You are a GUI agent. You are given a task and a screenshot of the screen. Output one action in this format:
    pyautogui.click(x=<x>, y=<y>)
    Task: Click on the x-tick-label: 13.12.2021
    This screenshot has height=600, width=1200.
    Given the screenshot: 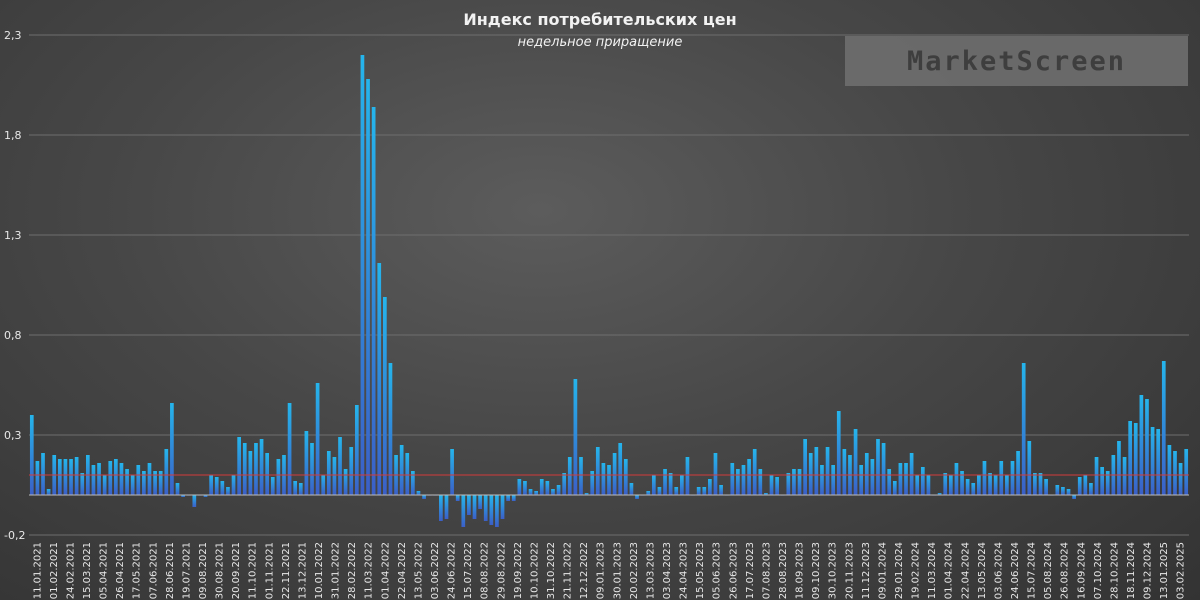 What is the action you would take?
    pyautogui.click(x=302, y=570)
    